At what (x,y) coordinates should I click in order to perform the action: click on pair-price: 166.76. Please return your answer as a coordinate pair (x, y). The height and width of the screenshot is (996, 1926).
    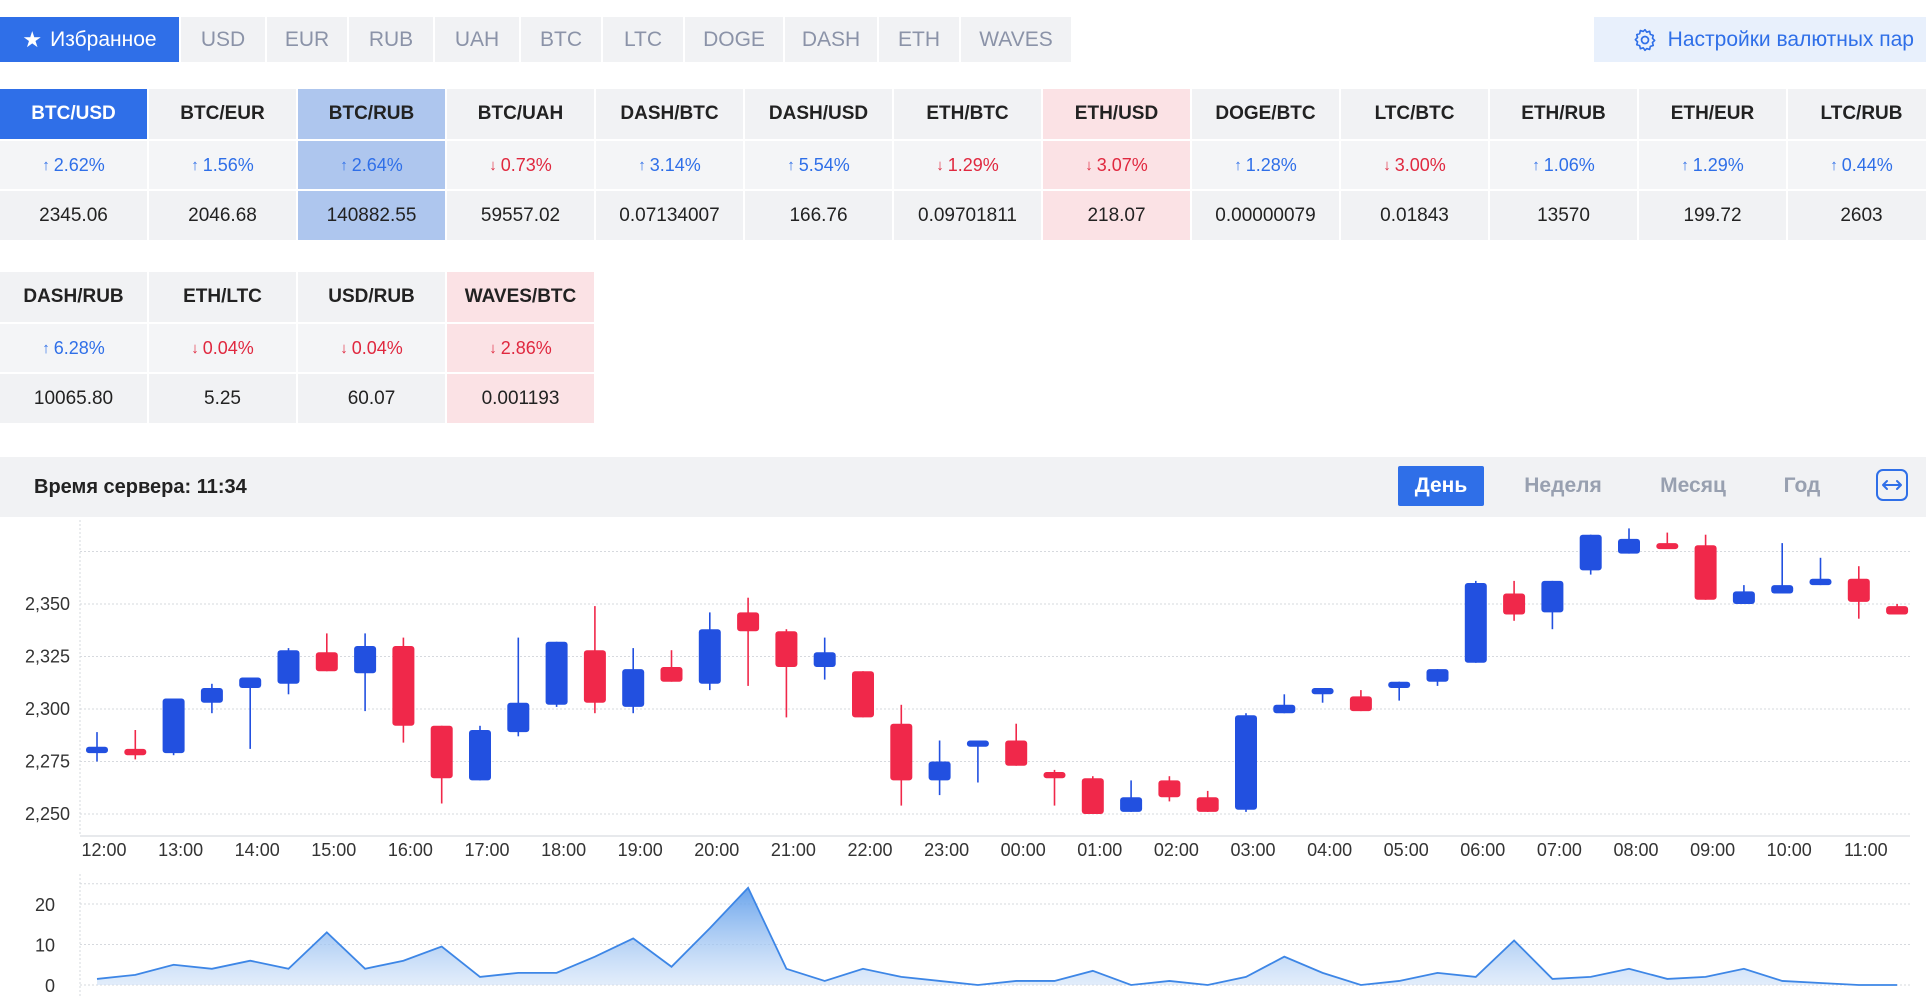
    Looking at the image, I should click on (818, 214).